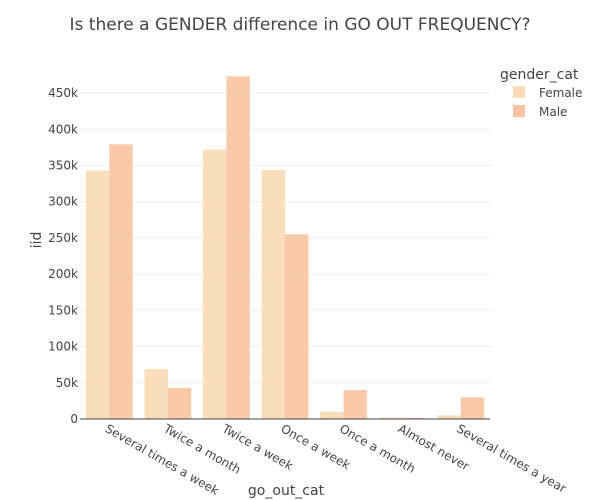  I want to click on legend-item-female: Female, so click(547, 93).